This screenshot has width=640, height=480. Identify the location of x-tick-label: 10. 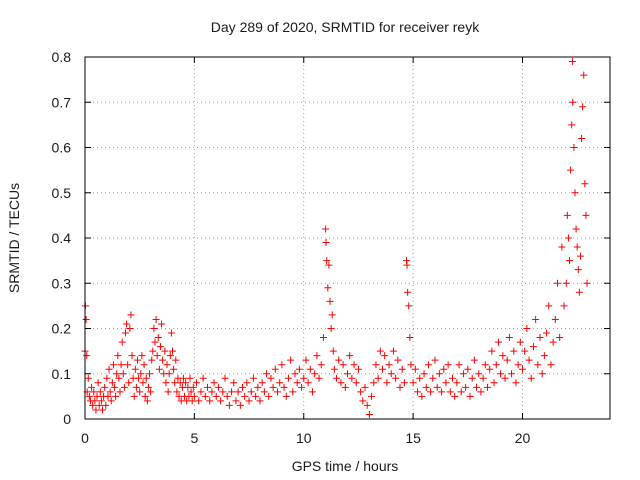
(304, 438).